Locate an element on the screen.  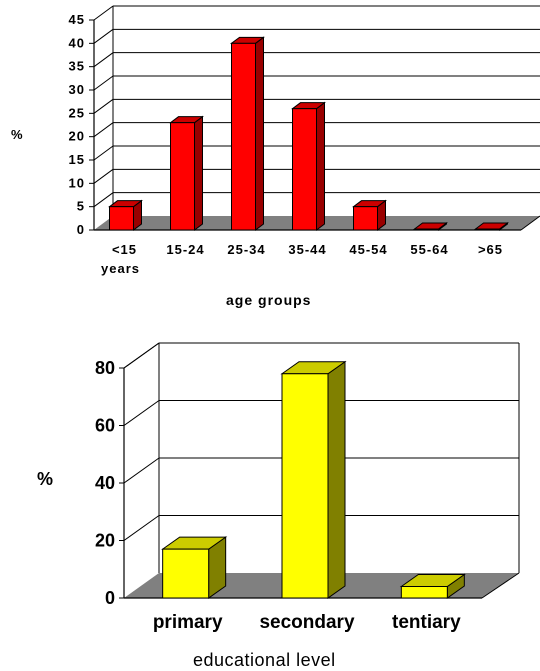
c1-x-tick-line: <15 is located at coordinates (124, 249).